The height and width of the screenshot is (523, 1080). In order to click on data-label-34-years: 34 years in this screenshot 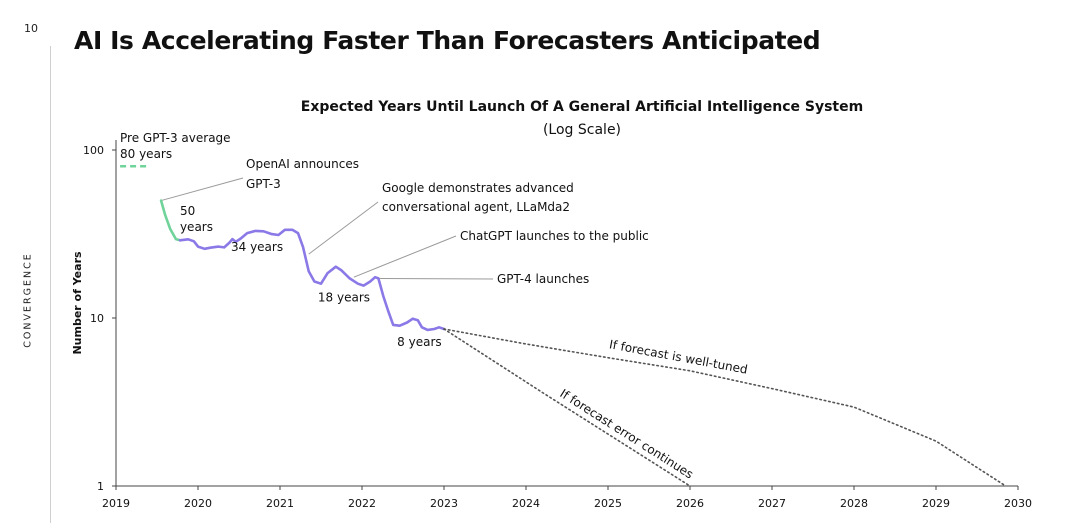, I will do `click(257, 247)`.